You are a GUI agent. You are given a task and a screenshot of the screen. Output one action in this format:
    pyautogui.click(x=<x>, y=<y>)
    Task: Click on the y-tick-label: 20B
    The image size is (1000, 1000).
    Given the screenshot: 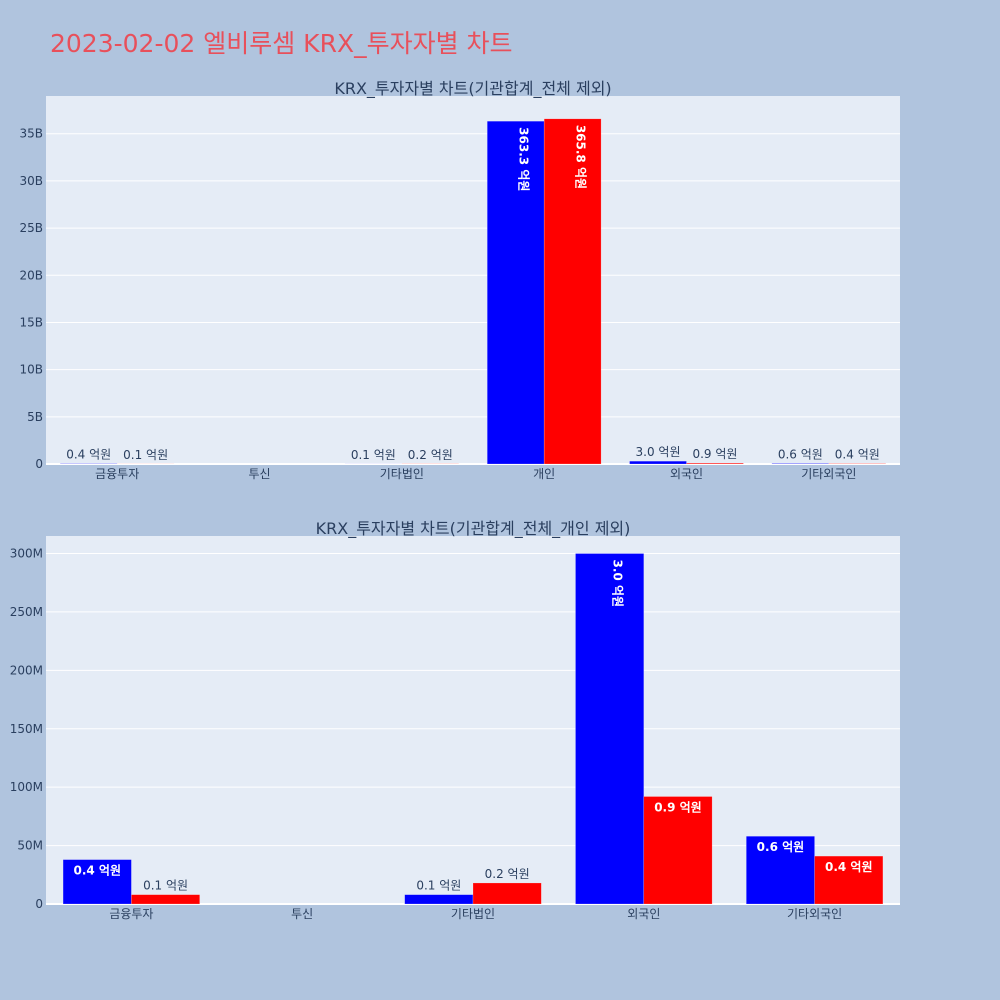 What is the action you would take?
    pyautogui.click(x=31, y=275)
    